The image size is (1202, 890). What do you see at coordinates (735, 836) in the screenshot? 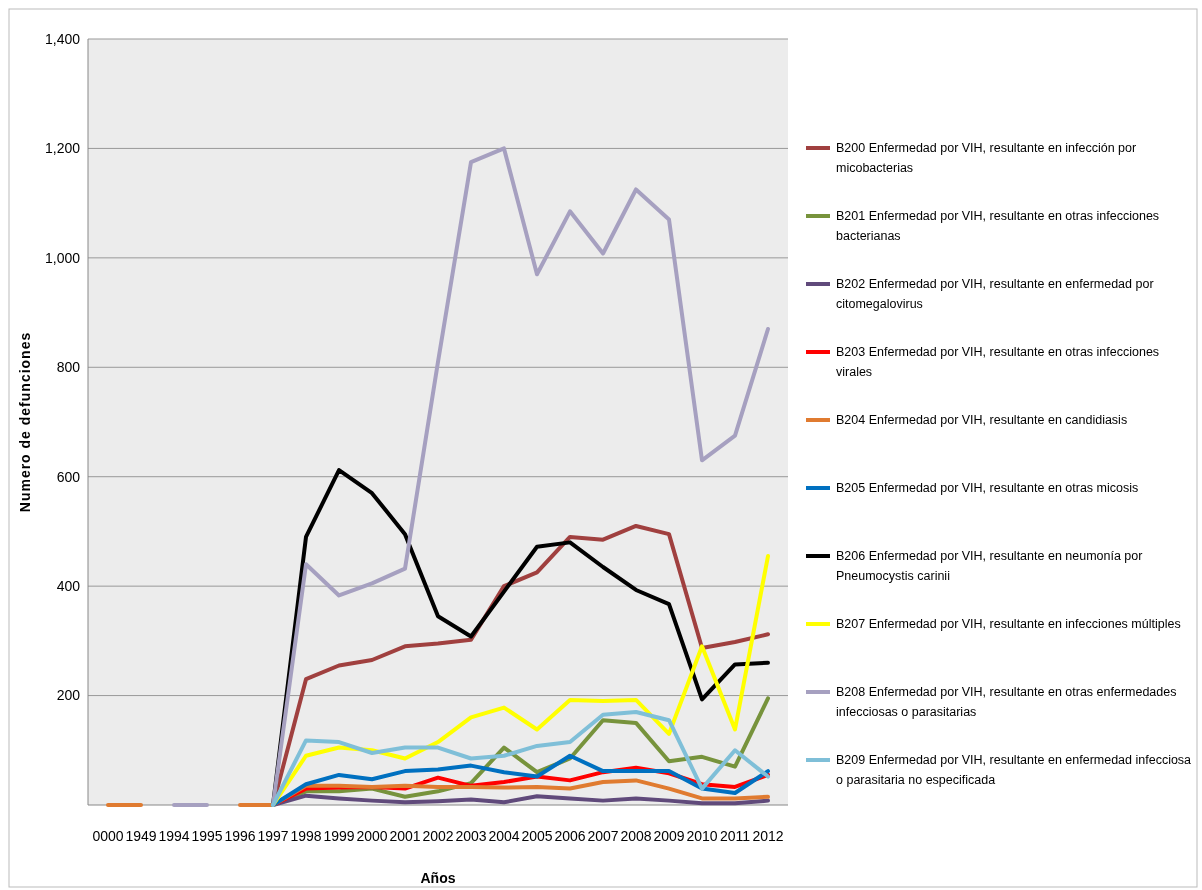
I see `x-tick-label: 2011` at bounding box center [735, 836].